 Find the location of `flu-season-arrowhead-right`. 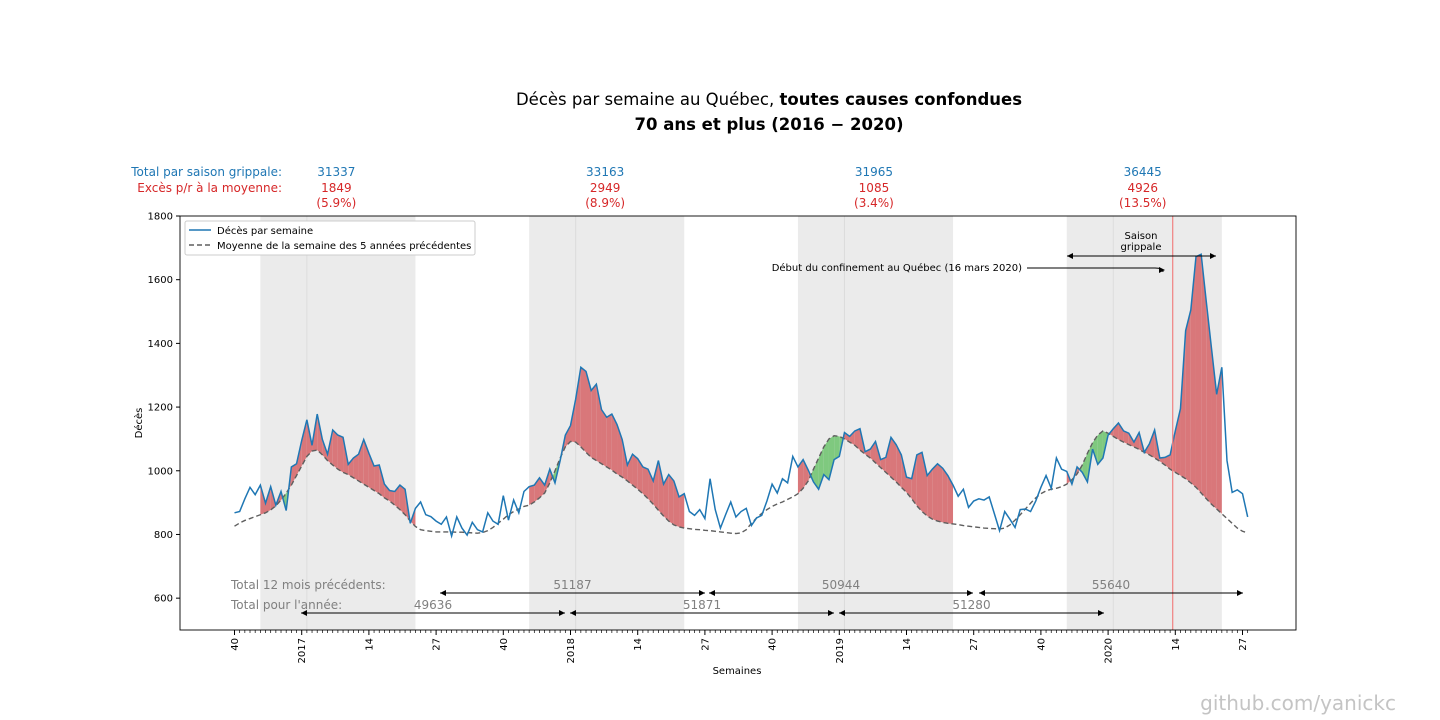

flu-season-arrowhead-right is located at coordinates (1213, 256).